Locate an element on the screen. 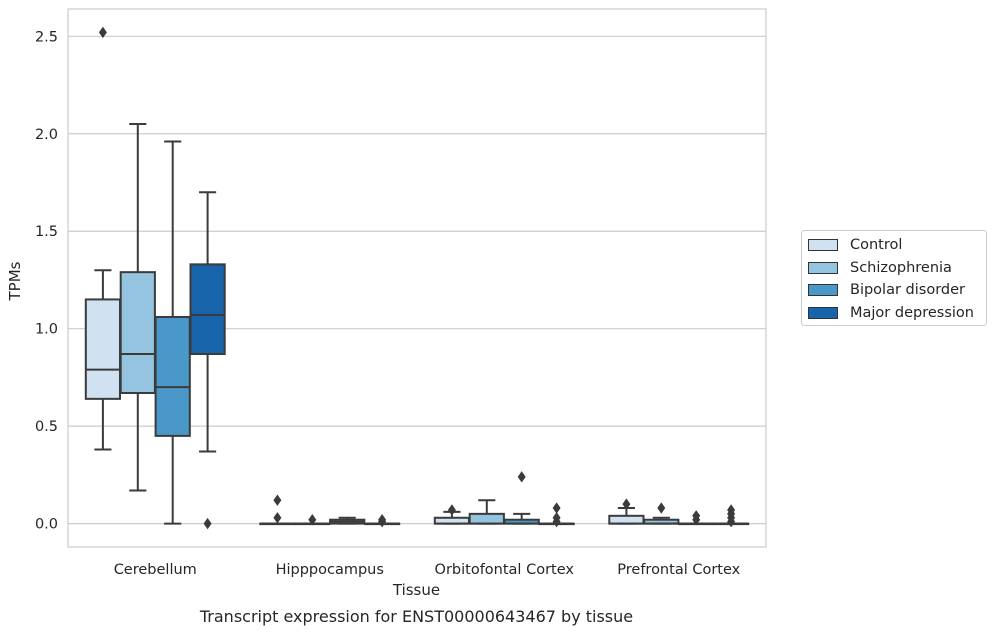 The height and width of the screenshot is (634, 997). legend-label: Bipolar disorder is located at coordinates (907, 290).